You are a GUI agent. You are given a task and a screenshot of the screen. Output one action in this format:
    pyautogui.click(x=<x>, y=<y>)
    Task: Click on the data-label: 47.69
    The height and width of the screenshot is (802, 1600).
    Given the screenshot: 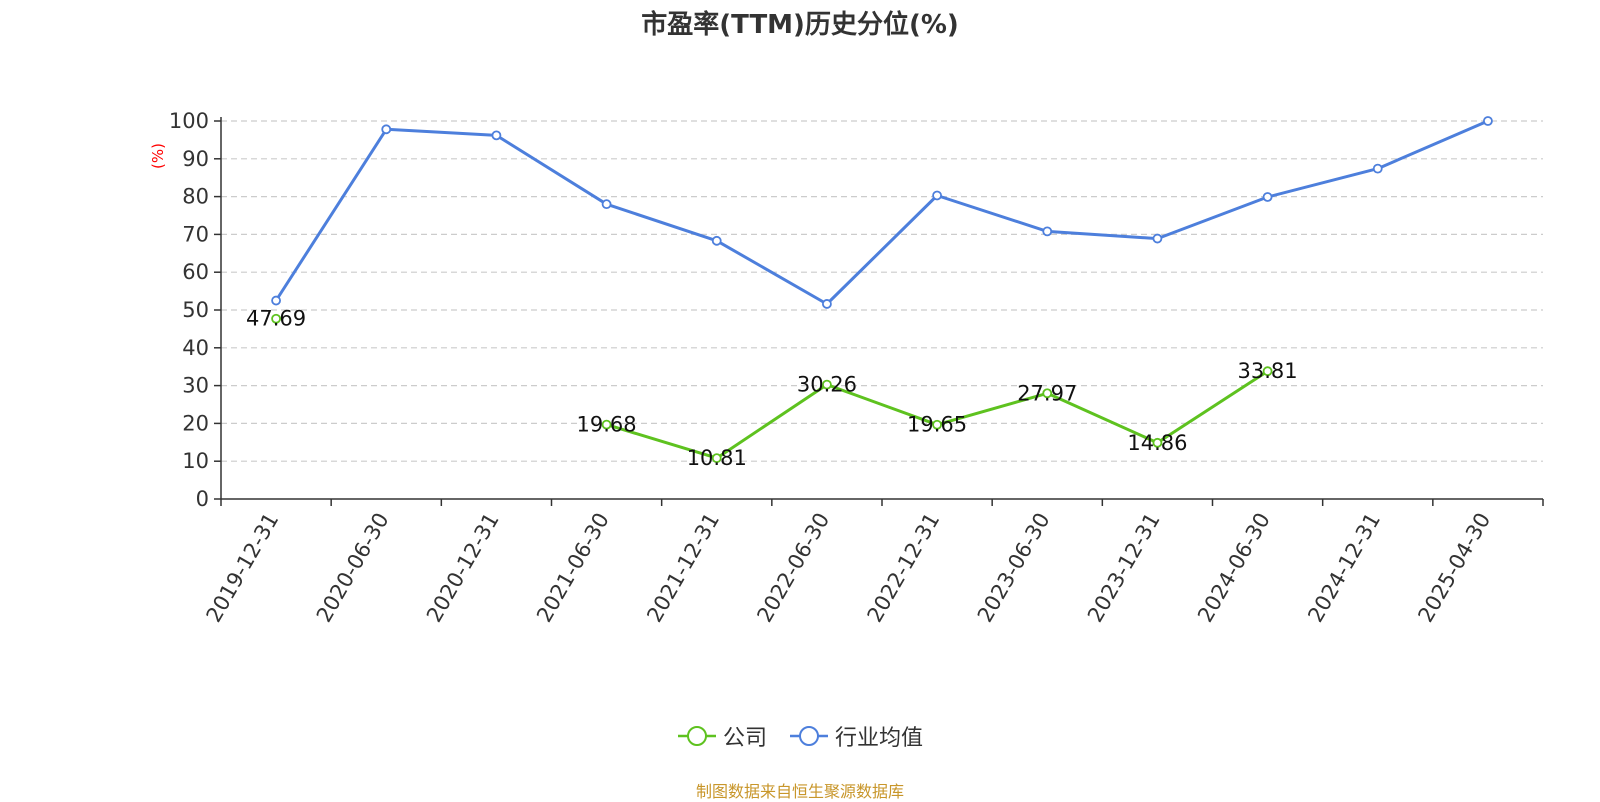 What is the action you would take?
    pyautogui.click(x=276, y=319)
    